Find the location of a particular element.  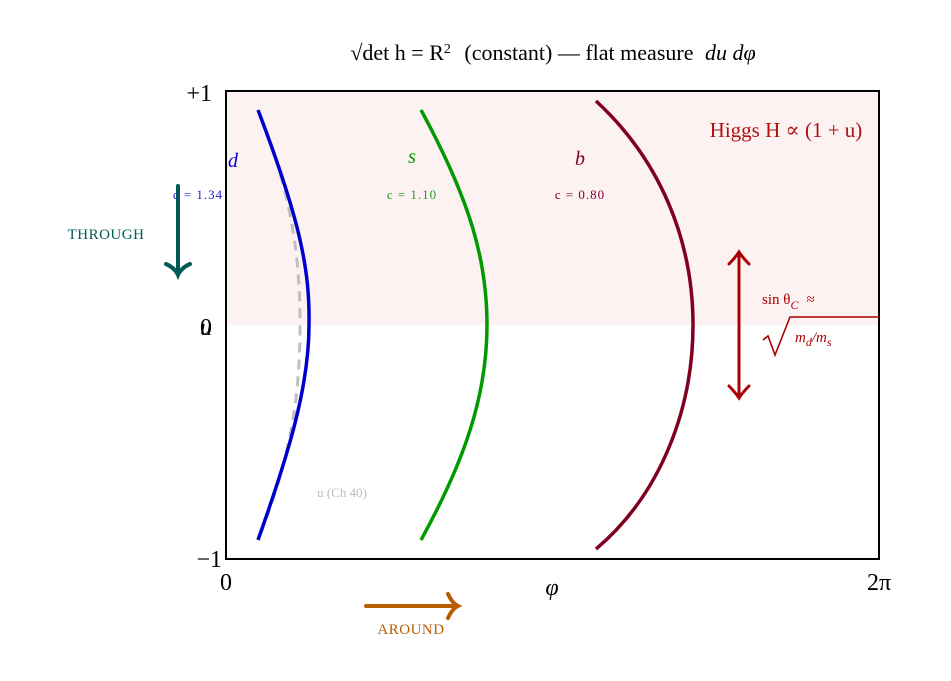

reference-curve-label: u (Ch 40) is located at coordinates (342, 492).